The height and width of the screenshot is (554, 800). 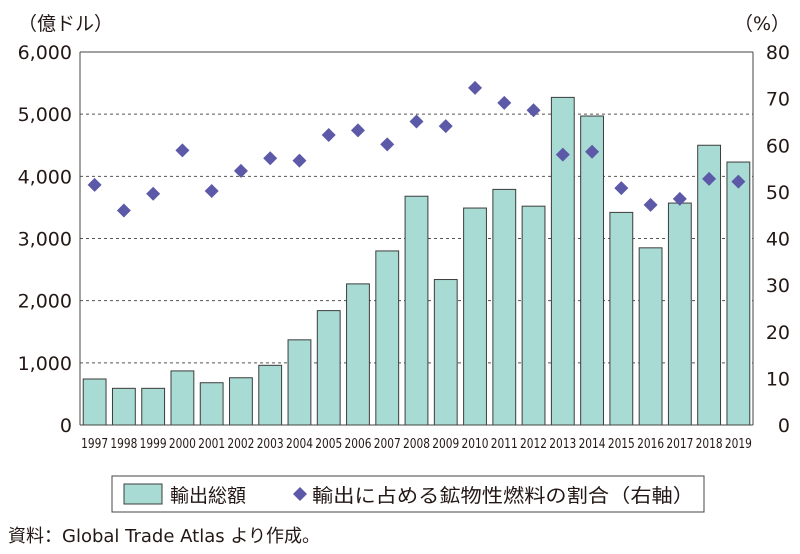 I want to click on x-tick-label: 1998, so click(x=123, y=444).